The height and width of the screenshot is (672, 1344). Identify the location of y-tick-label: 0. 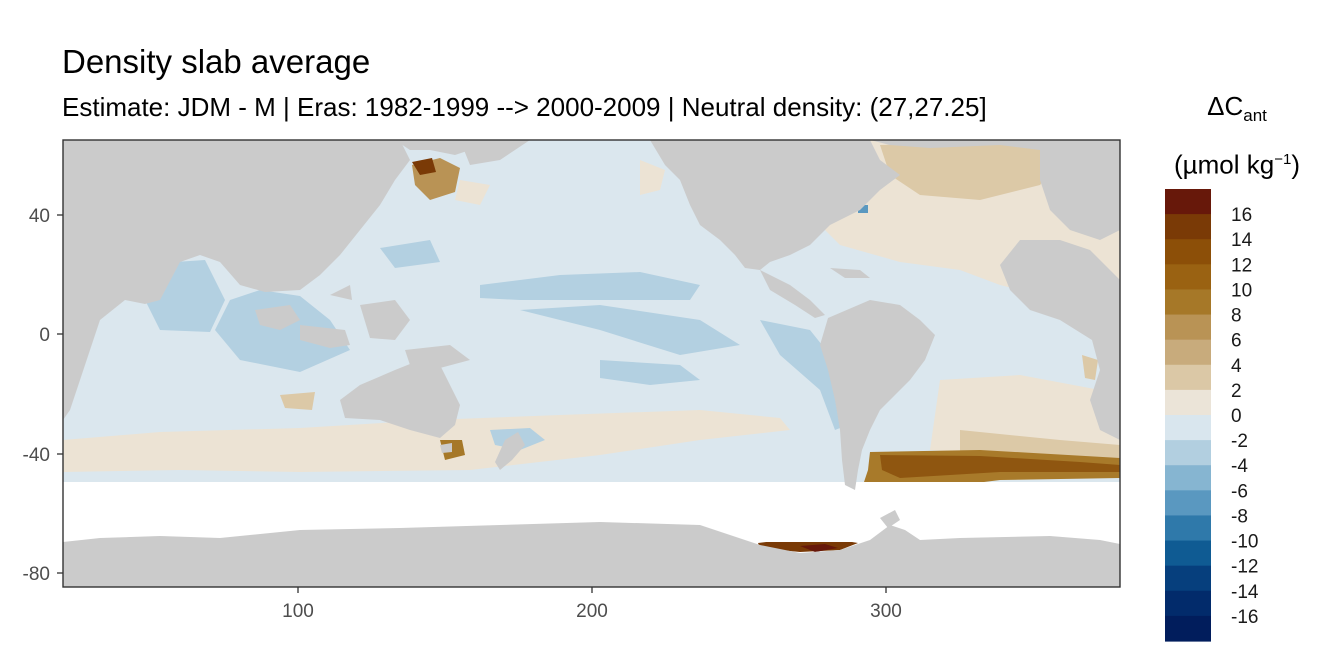
(44, 335).